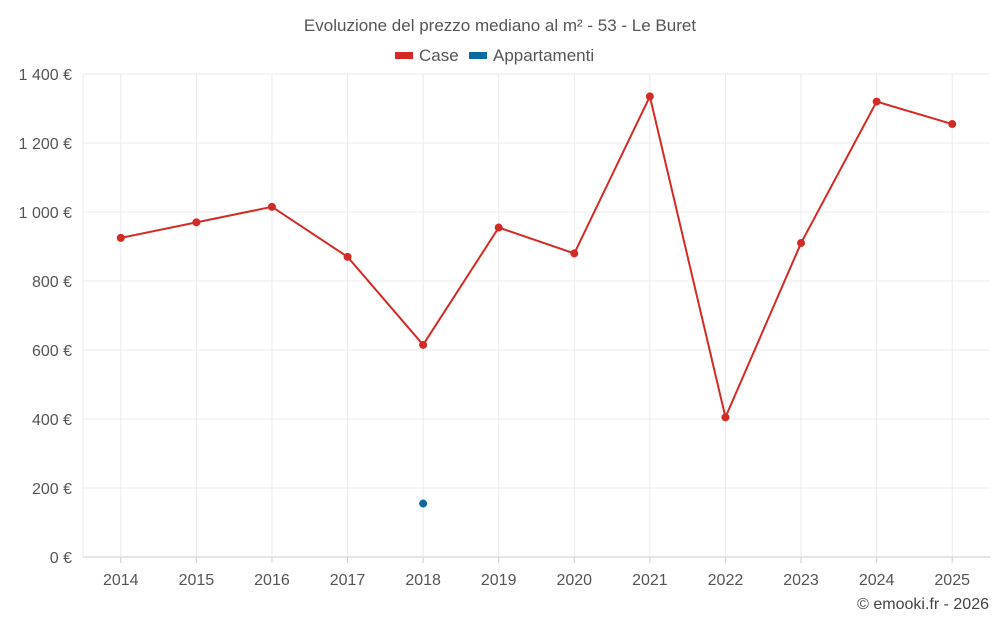  I want to click on y-tick-label: 800 €, so click(52, 282).